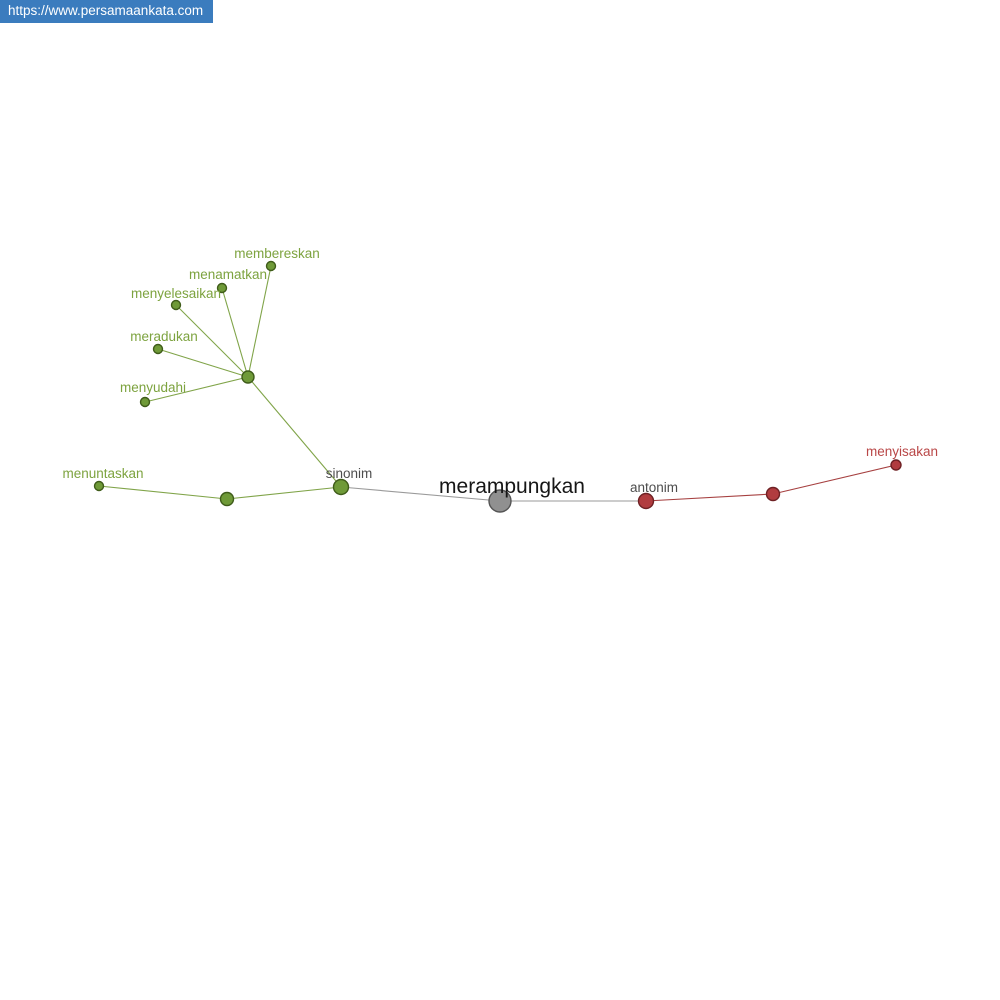  What do you see at coordinates (277, 253) in the screenshot?
I see `label-membereskan: membereskan` at bounding box center [277, 253].